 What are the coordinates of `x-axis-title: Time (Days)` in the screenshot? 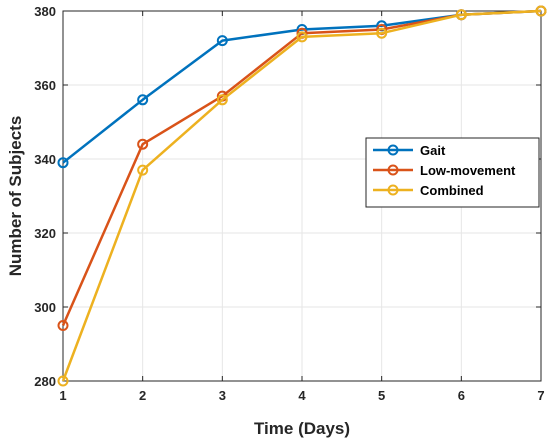 It's located at (302, 428).